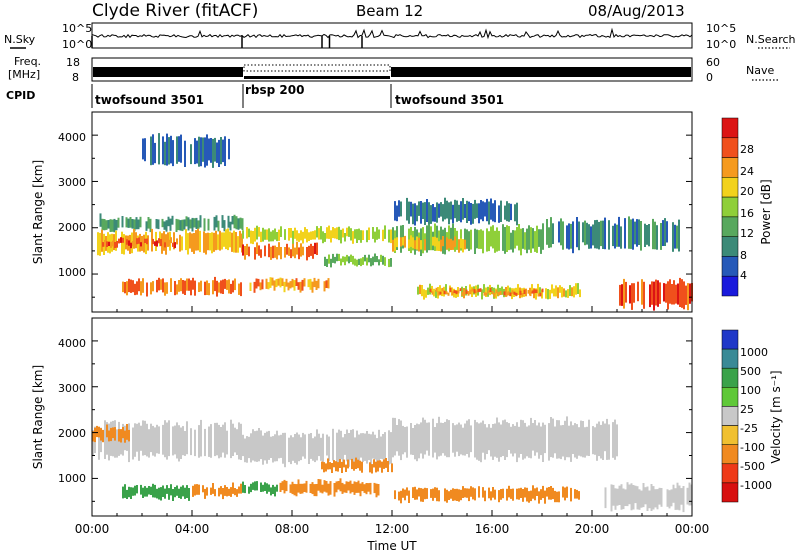 The image size is (800, 554). What do you see at coordinates (713, 62) in the screenshot?
I see `nave-tick-top: 60` at bounding box center [713, 62].